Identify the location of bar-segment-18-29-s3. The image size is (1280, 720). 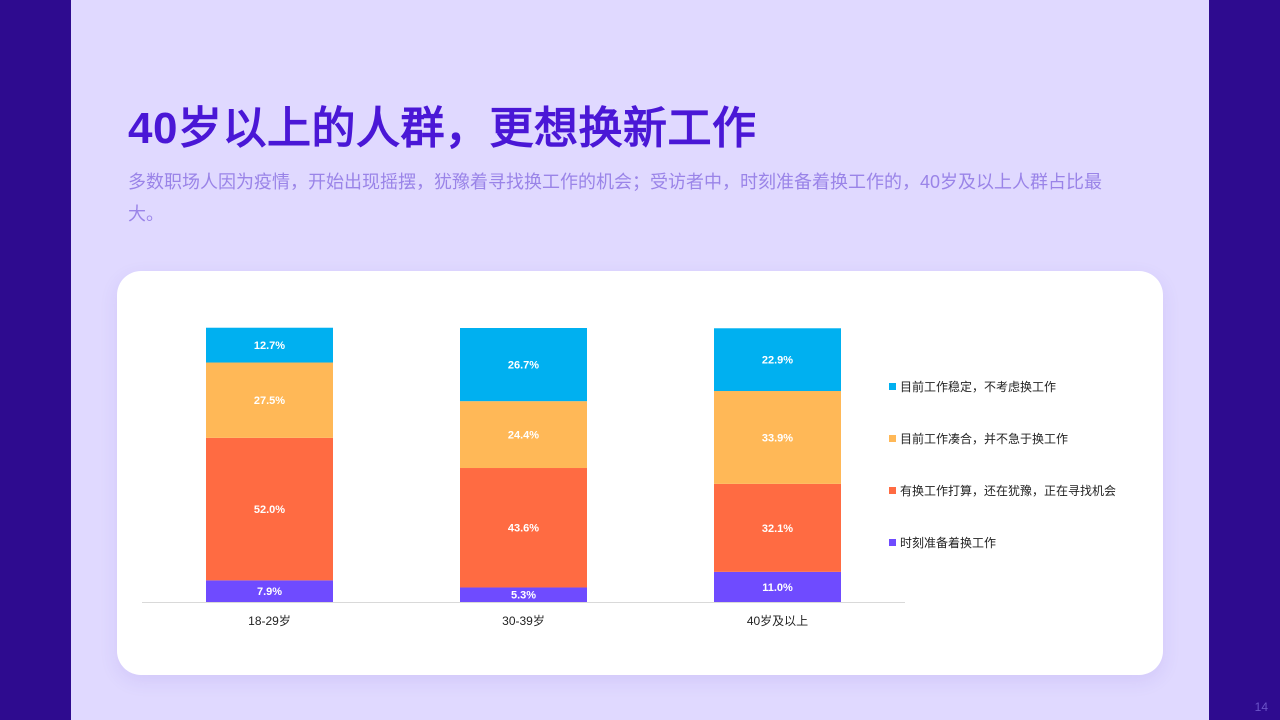
(269, 345).